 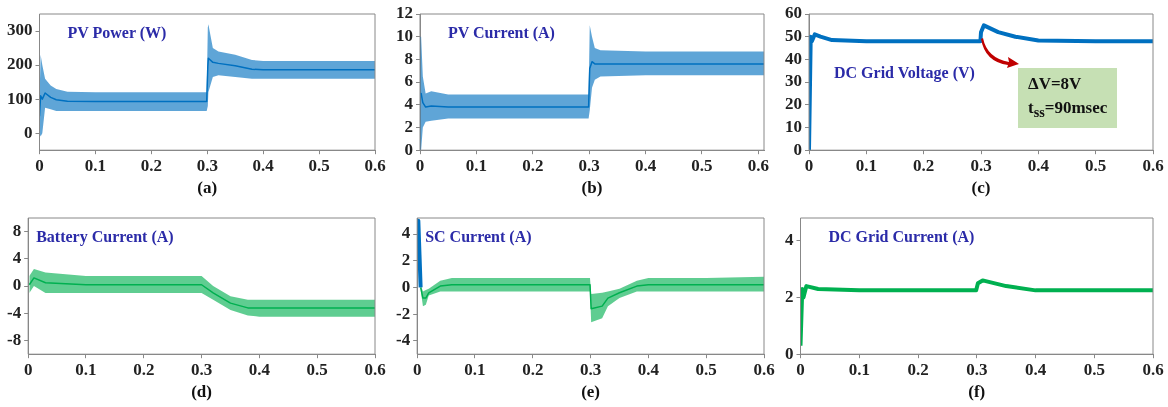 I want to click on x-axis-title: (c), so click(x=981, y=188).